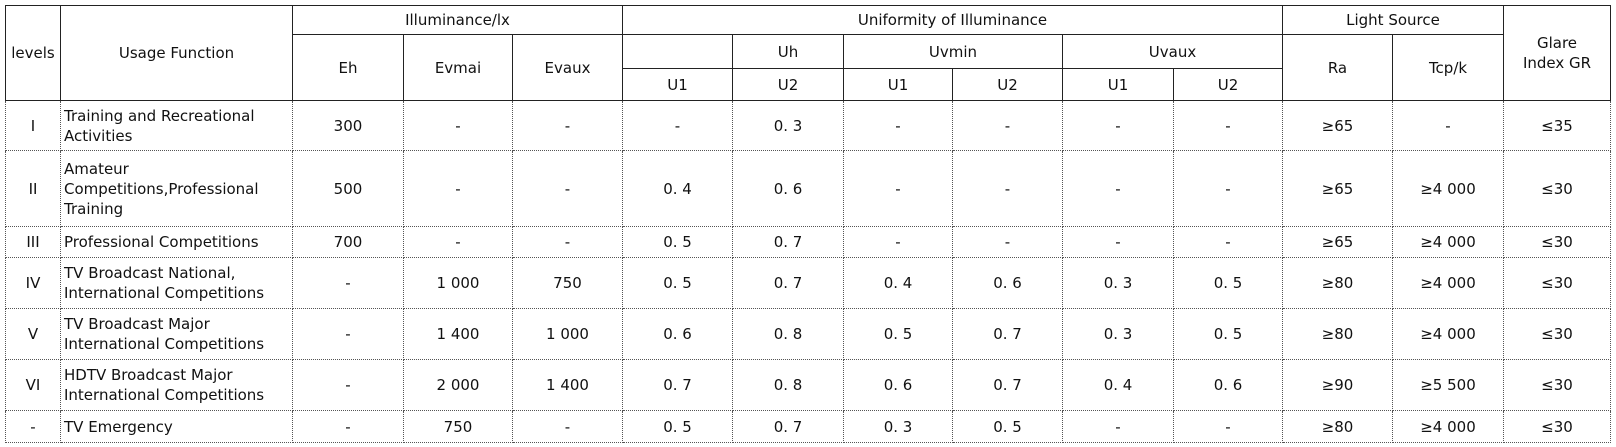  Describe the element at coordinates (1448, 67) in the screenshot. I see `header-cell: Tcp/k` at that location.